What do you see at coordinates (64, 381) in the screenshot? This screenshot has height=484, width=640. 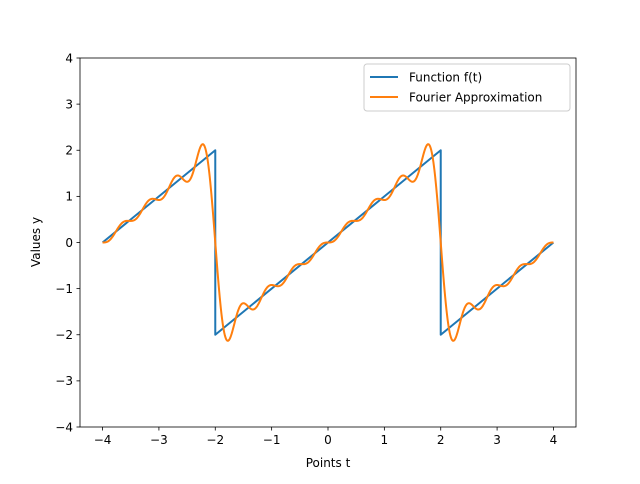 I see `y-tick-label: −3` at bounding box center [64, 381].